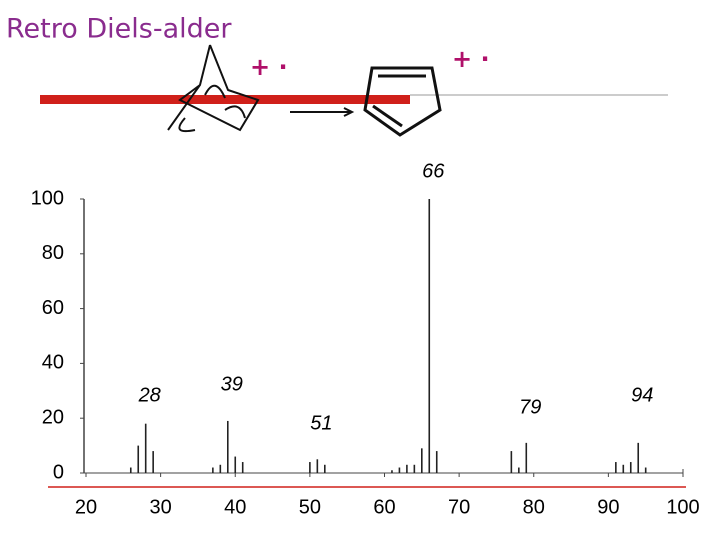 The image size is (720, 540). Describe the element at coordinates (322, 112) in the screenshot. I see `arrow` at that location.